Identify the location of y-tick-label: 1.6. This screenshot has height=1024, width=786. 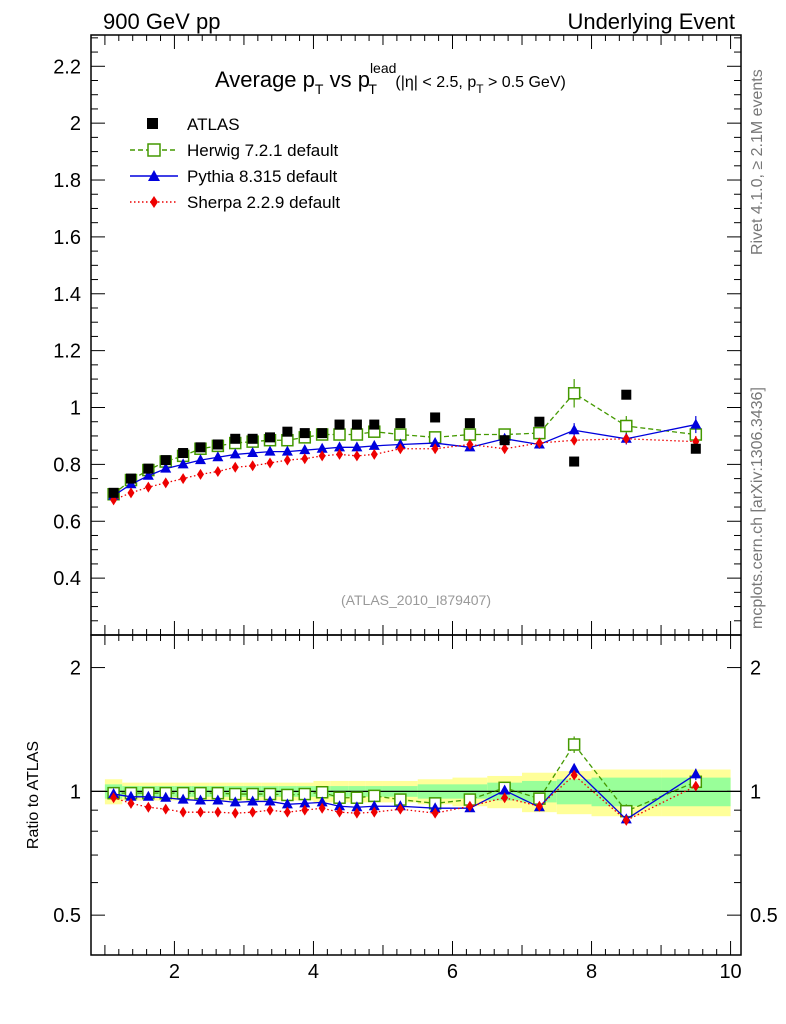
(67, 238).